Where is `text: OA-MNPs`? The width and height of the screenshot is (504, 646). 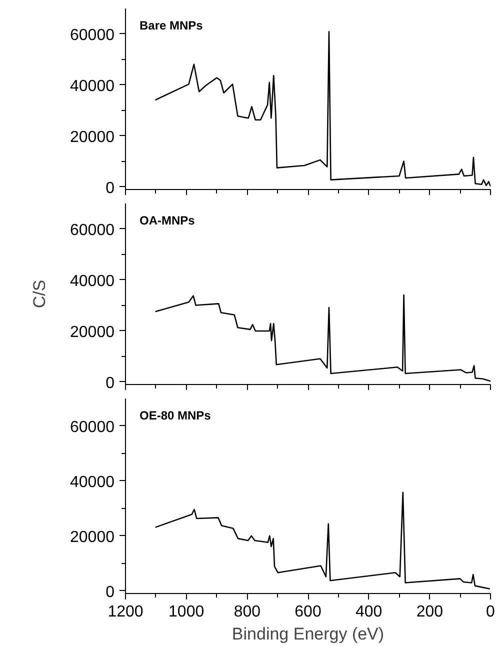
text: OA-MNPs is located at coordinates (168, 221).